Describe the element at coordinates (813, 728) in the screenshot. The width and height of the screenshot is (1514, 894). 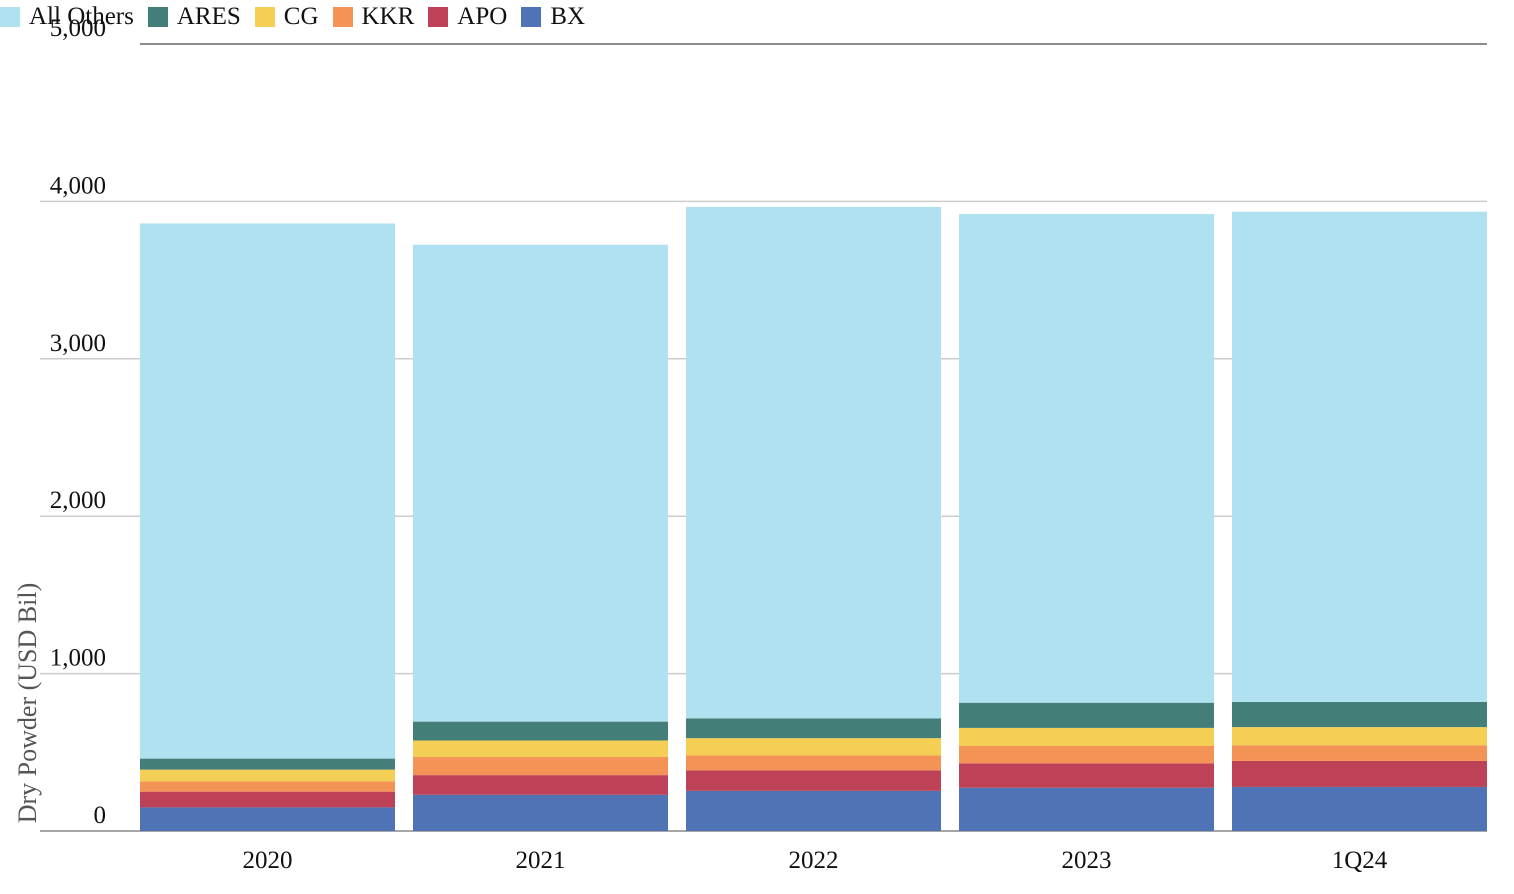
I see `bar-ares-2022` at that location.